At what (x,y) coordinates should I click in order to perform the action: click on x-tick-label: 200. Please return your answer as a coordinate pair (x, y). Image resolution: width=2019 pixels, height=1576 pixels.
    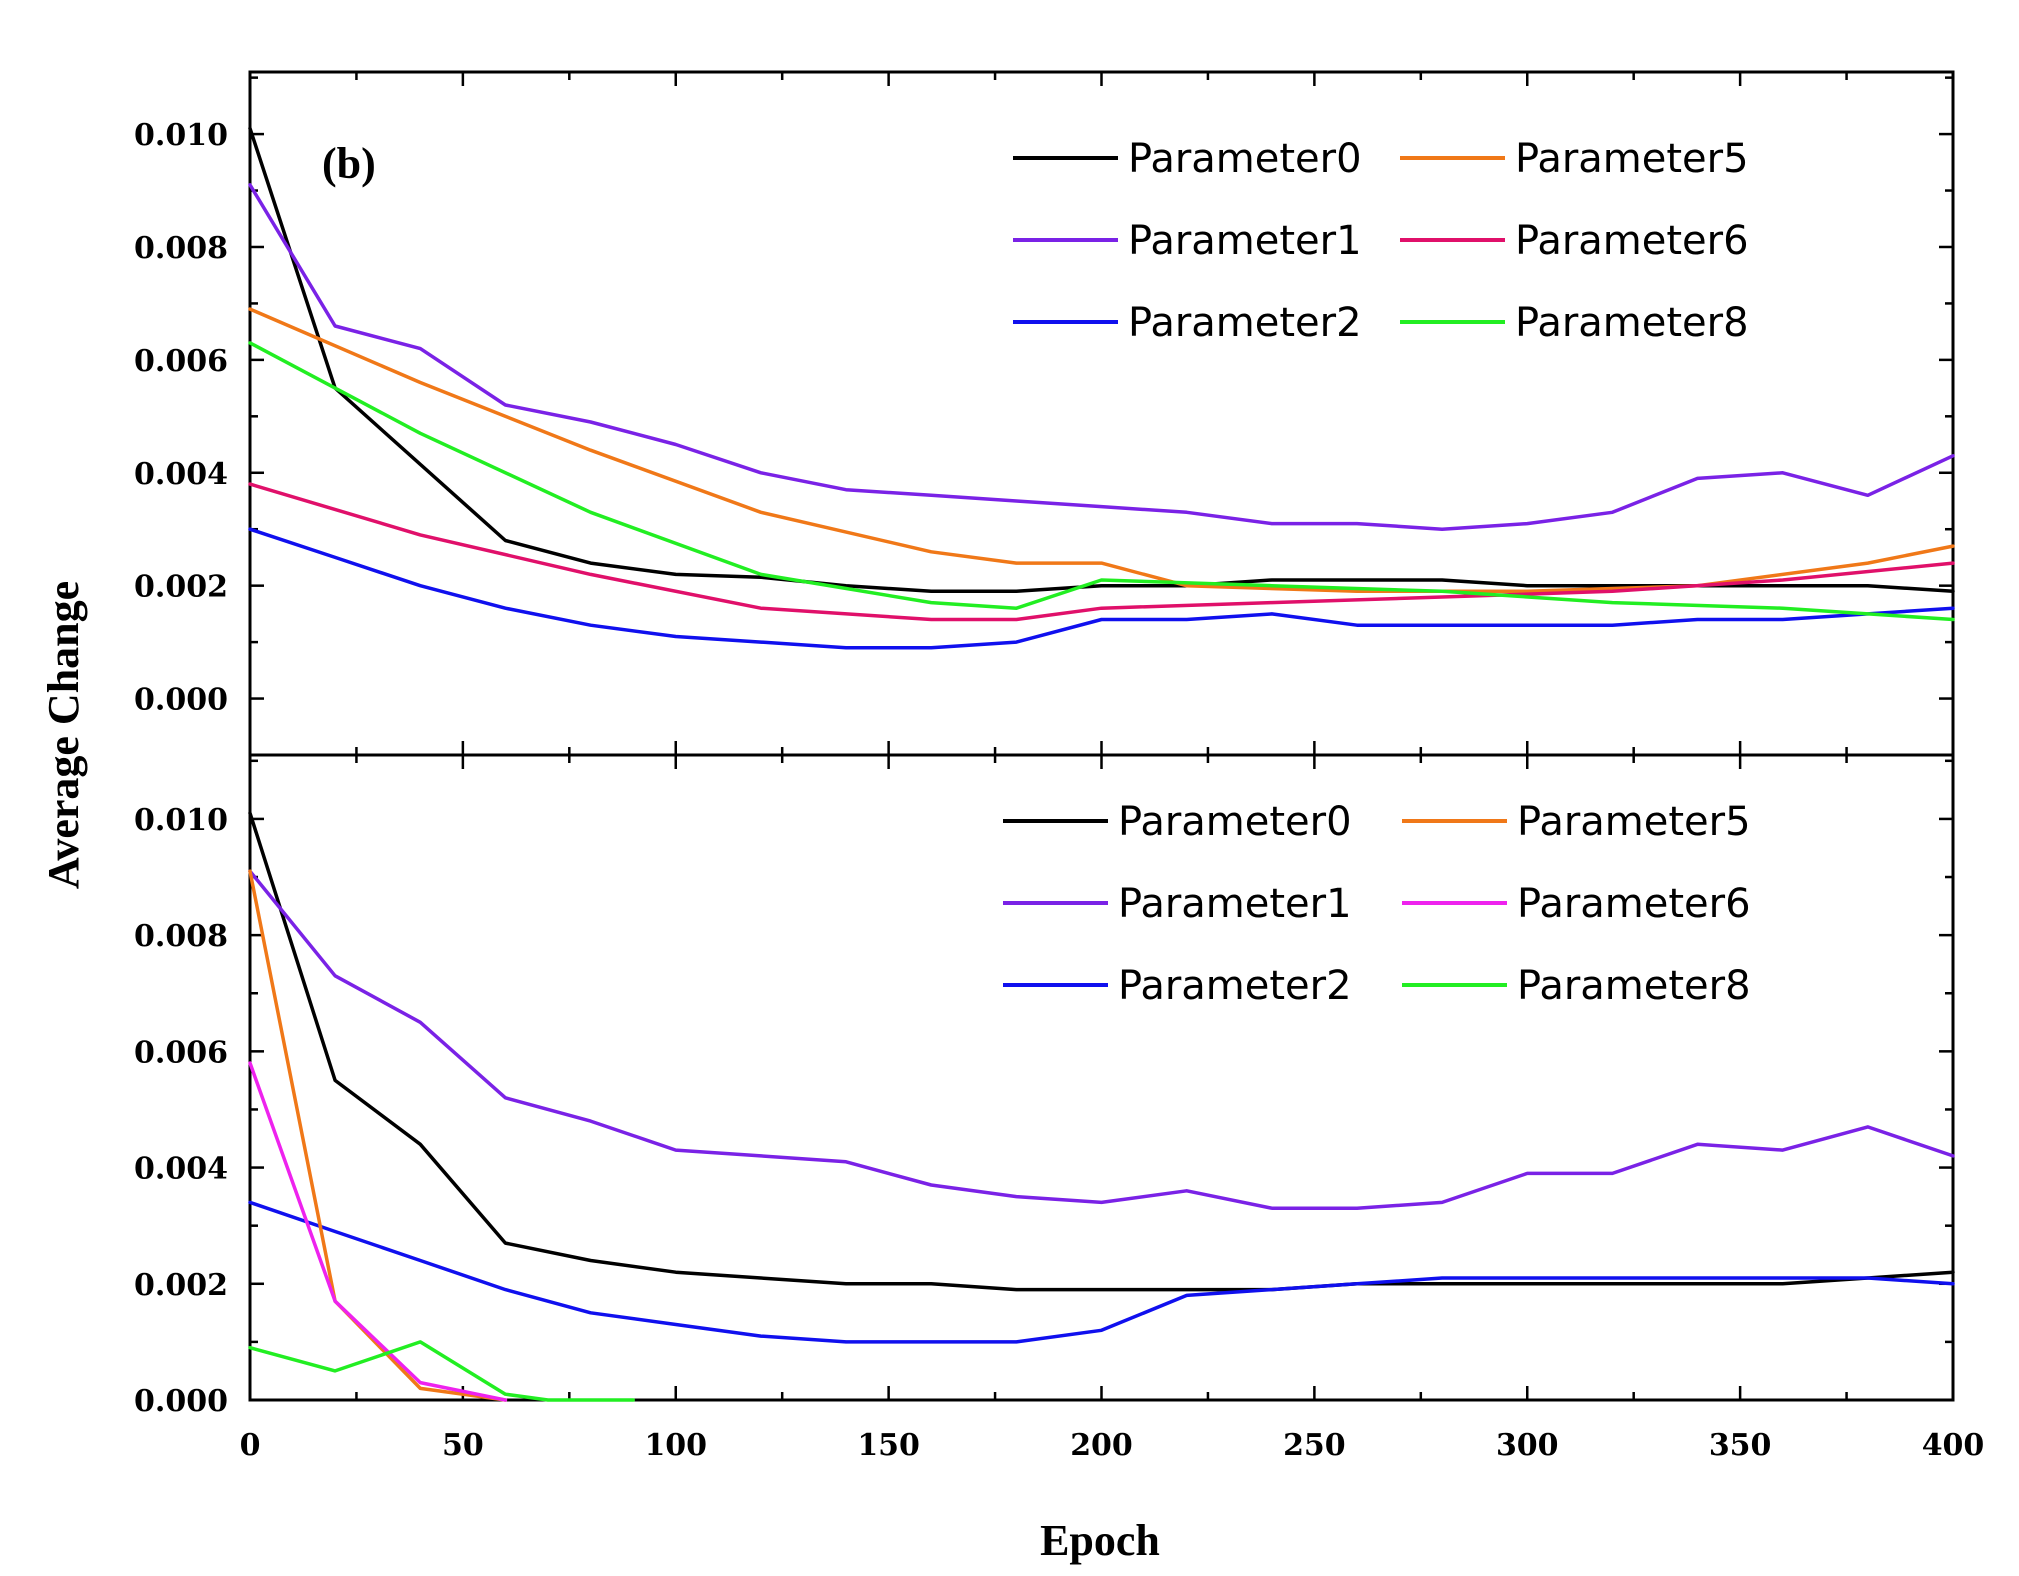
    Looking at the image, I should click on (1101, 1445).